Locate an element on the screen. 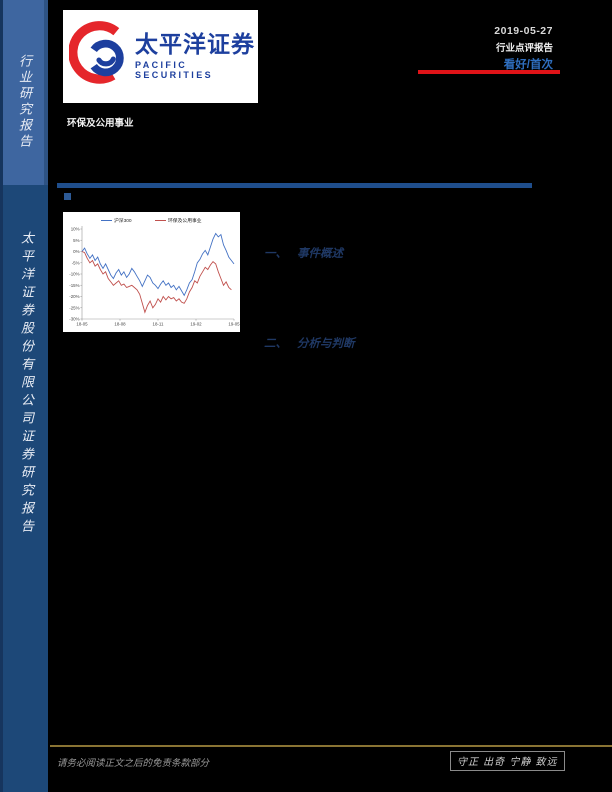  section-divider-bar is located at coordinates (294, 185).